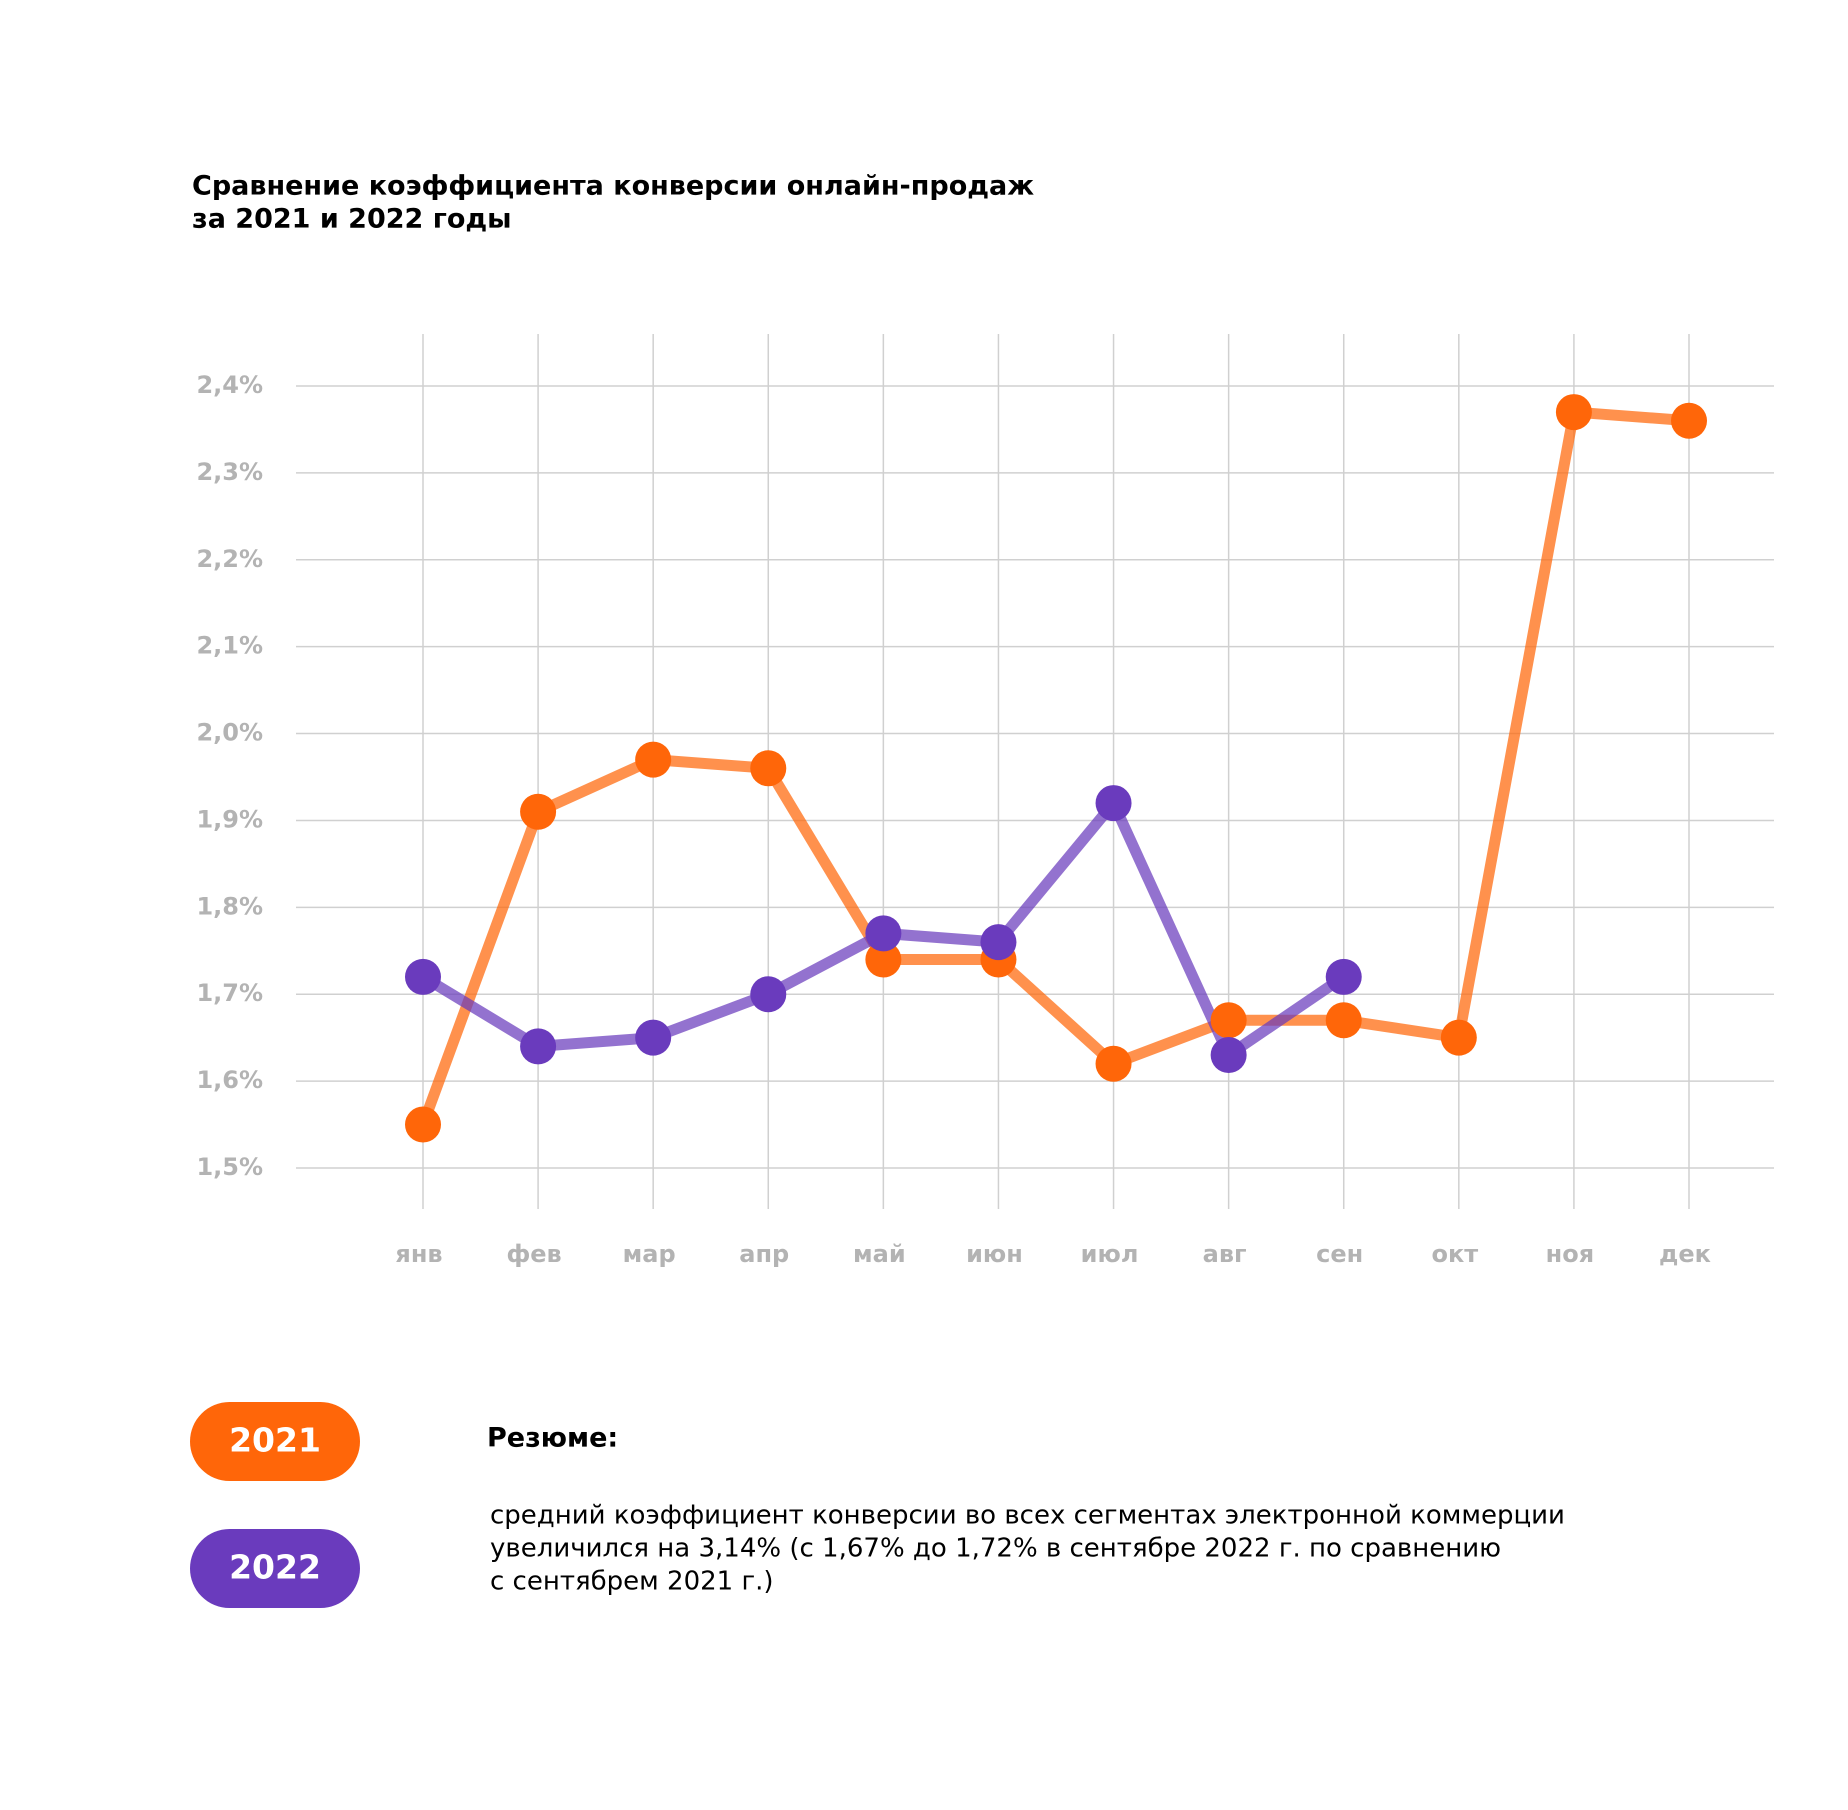  I want to click on x-tick-label: дек, so click(1685, 1254).